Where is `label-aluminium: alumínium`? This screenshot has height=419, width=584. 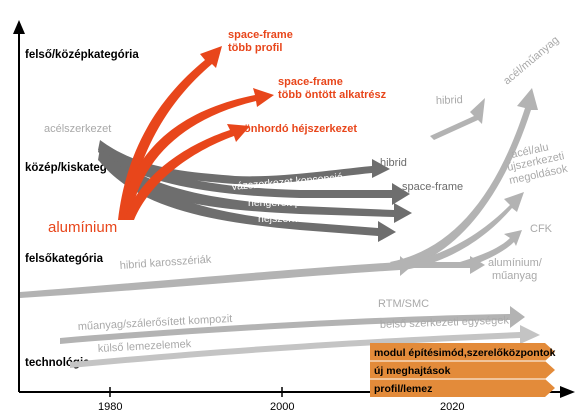 label-aluminium: alumínium is located at coordinates (82, 227).